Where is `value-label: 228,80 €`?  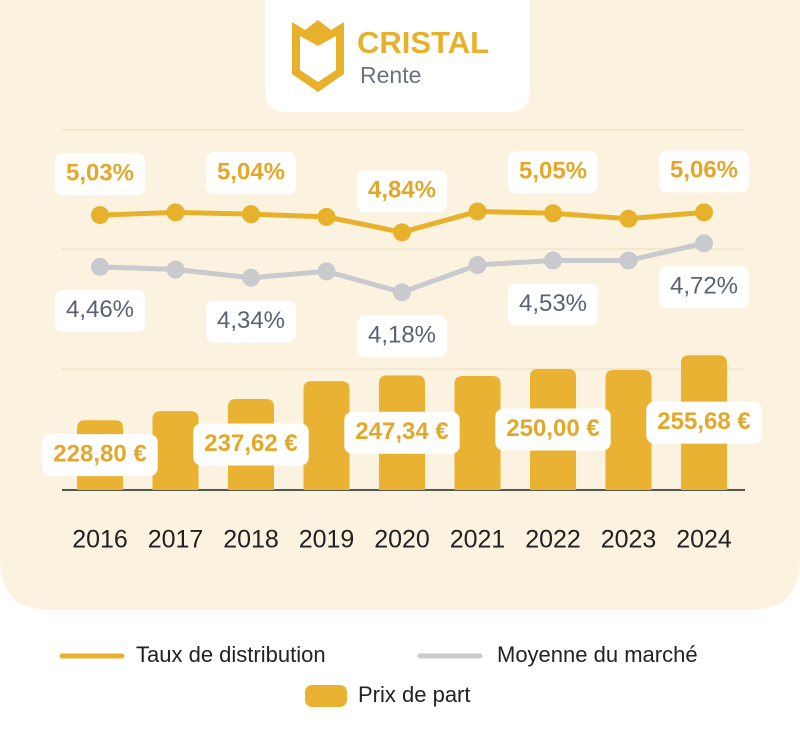 value-label: 228,80 € is located at coordinates (100, 455).